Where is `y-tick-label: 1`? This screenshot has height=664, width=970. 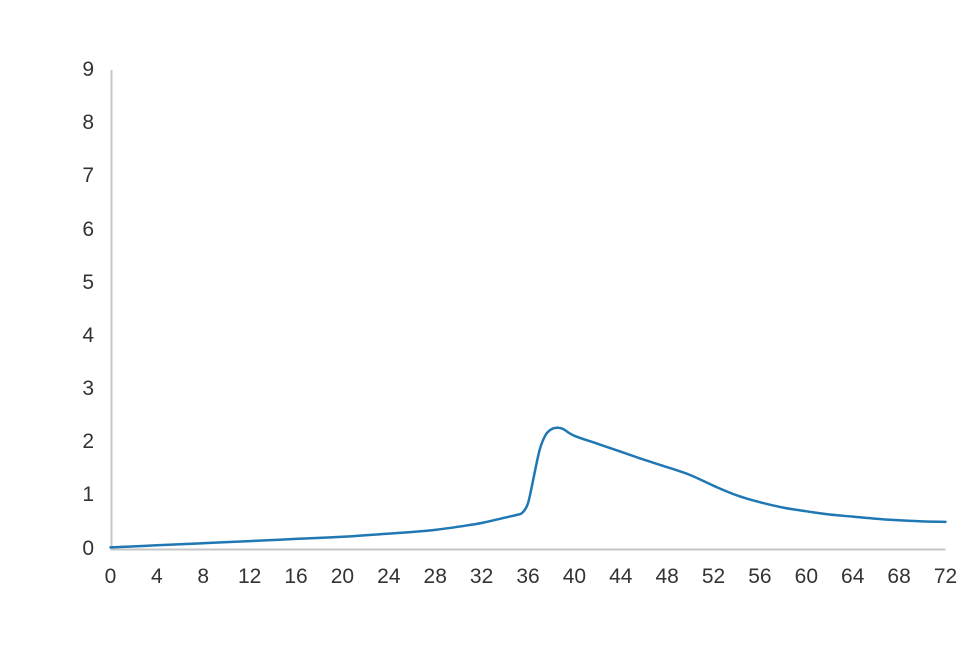
y-tick-label: 1 is located at coordinates (88, 495).